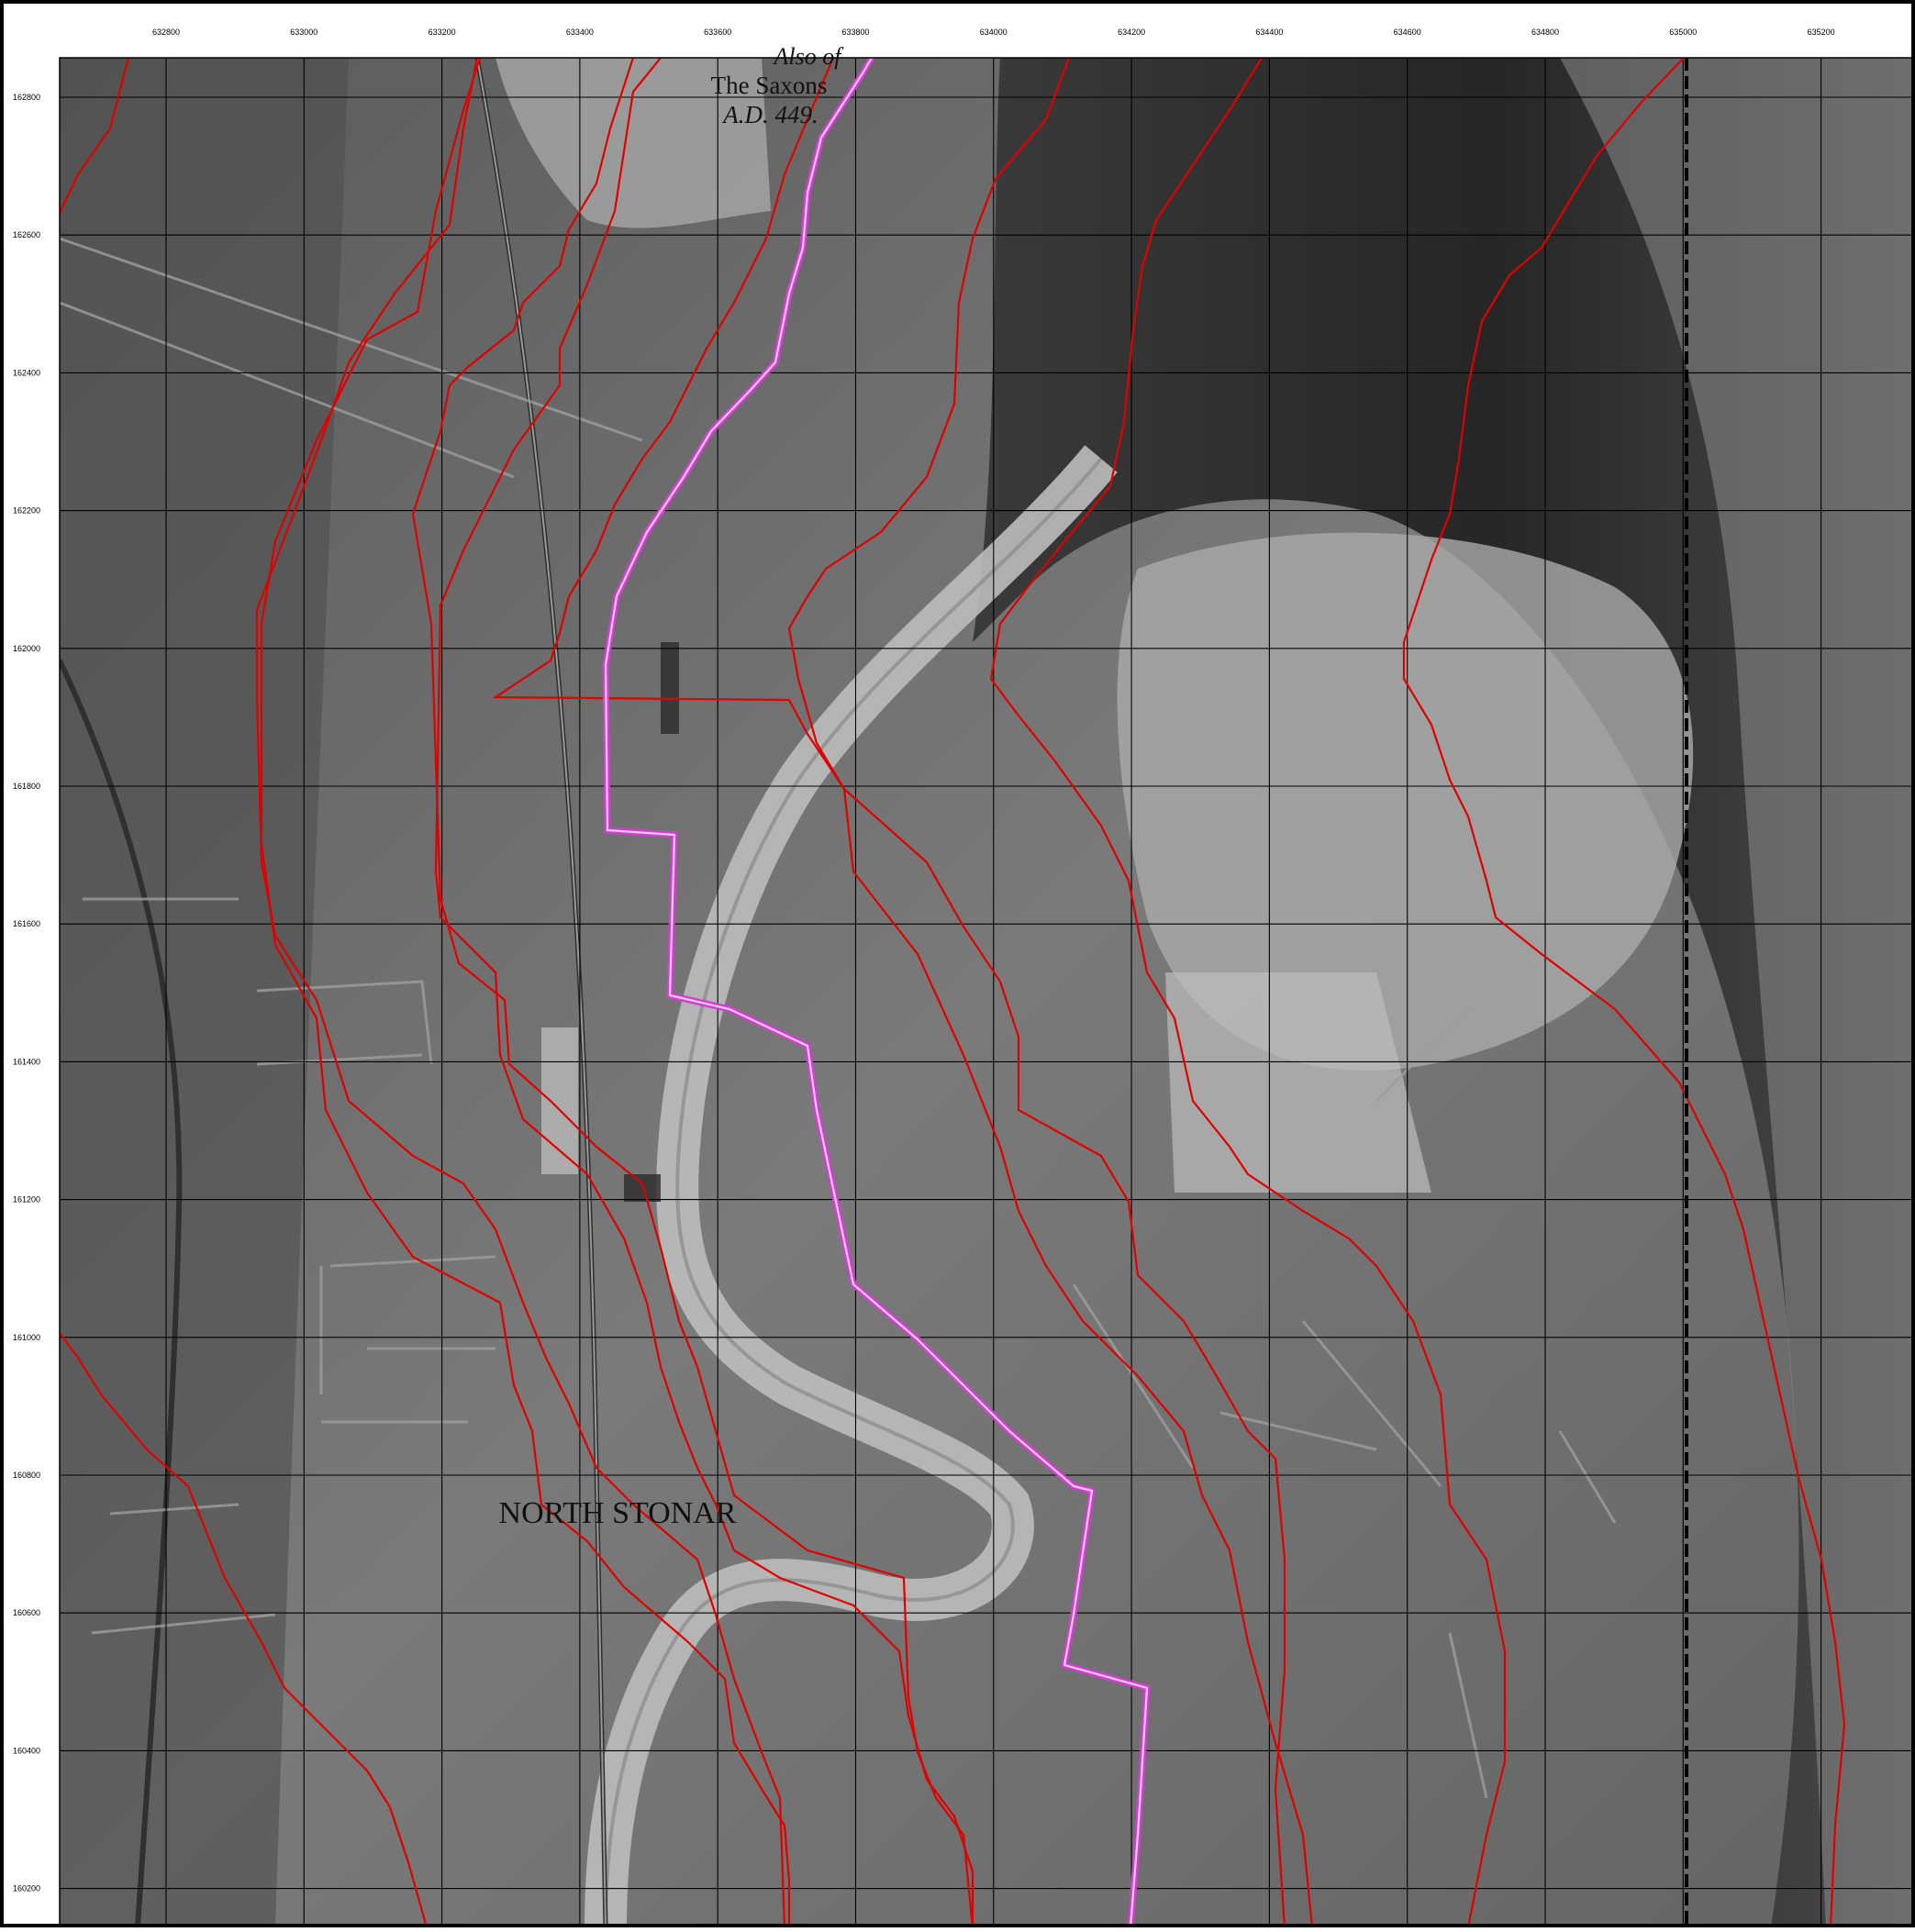  Describe the element at coordinates (1405, 801) in the screenshot. I see `pale-field-area` at that location.